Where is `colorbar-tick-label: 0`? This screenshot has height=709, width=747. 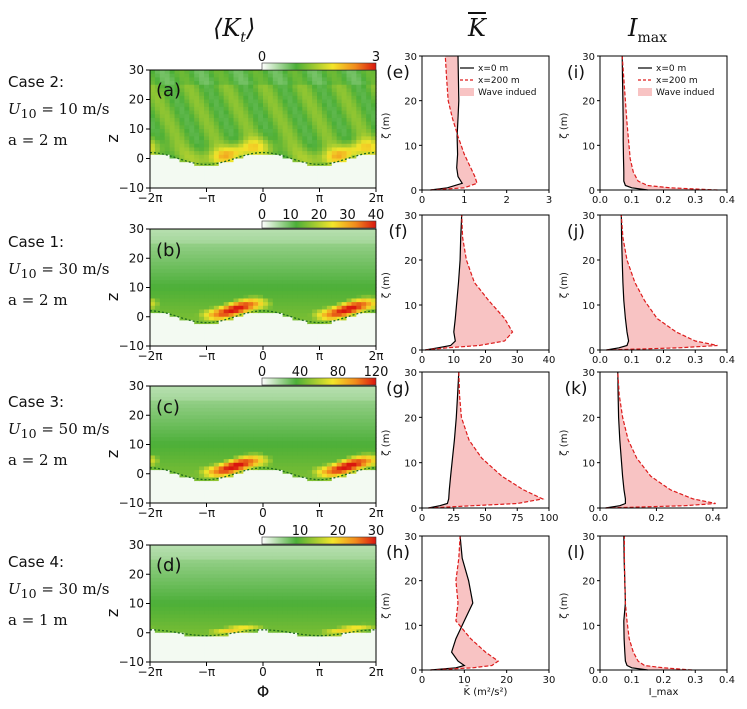 colorbar-tick-label: 0 is located at coordinates (262, 372).